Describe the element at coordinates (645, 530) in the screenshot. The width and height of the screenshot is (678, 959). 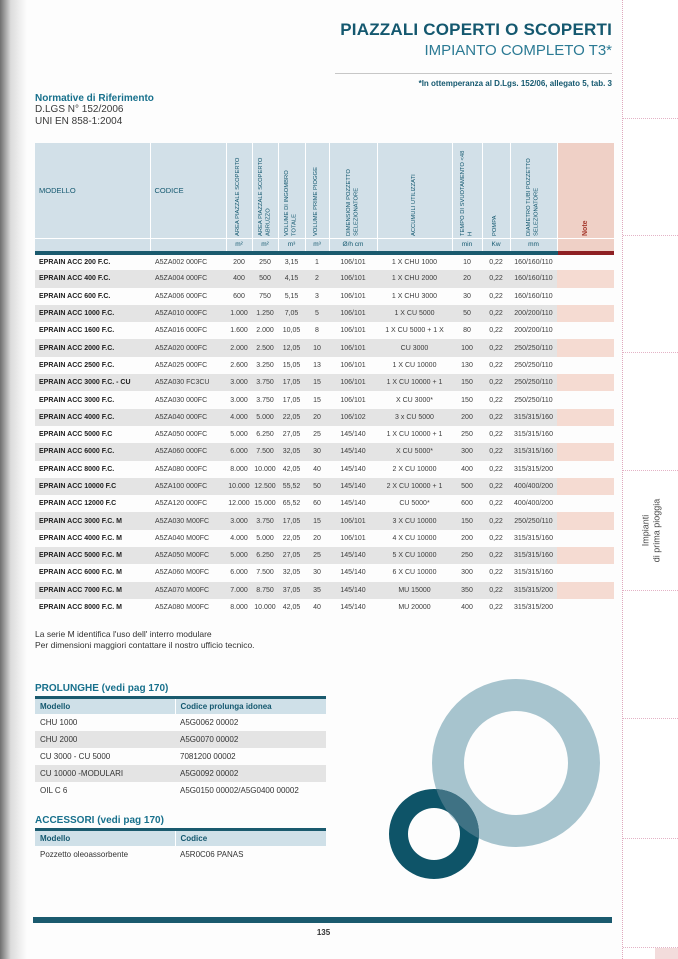
I see `sidebar-label-line1: Impianti` at that location.